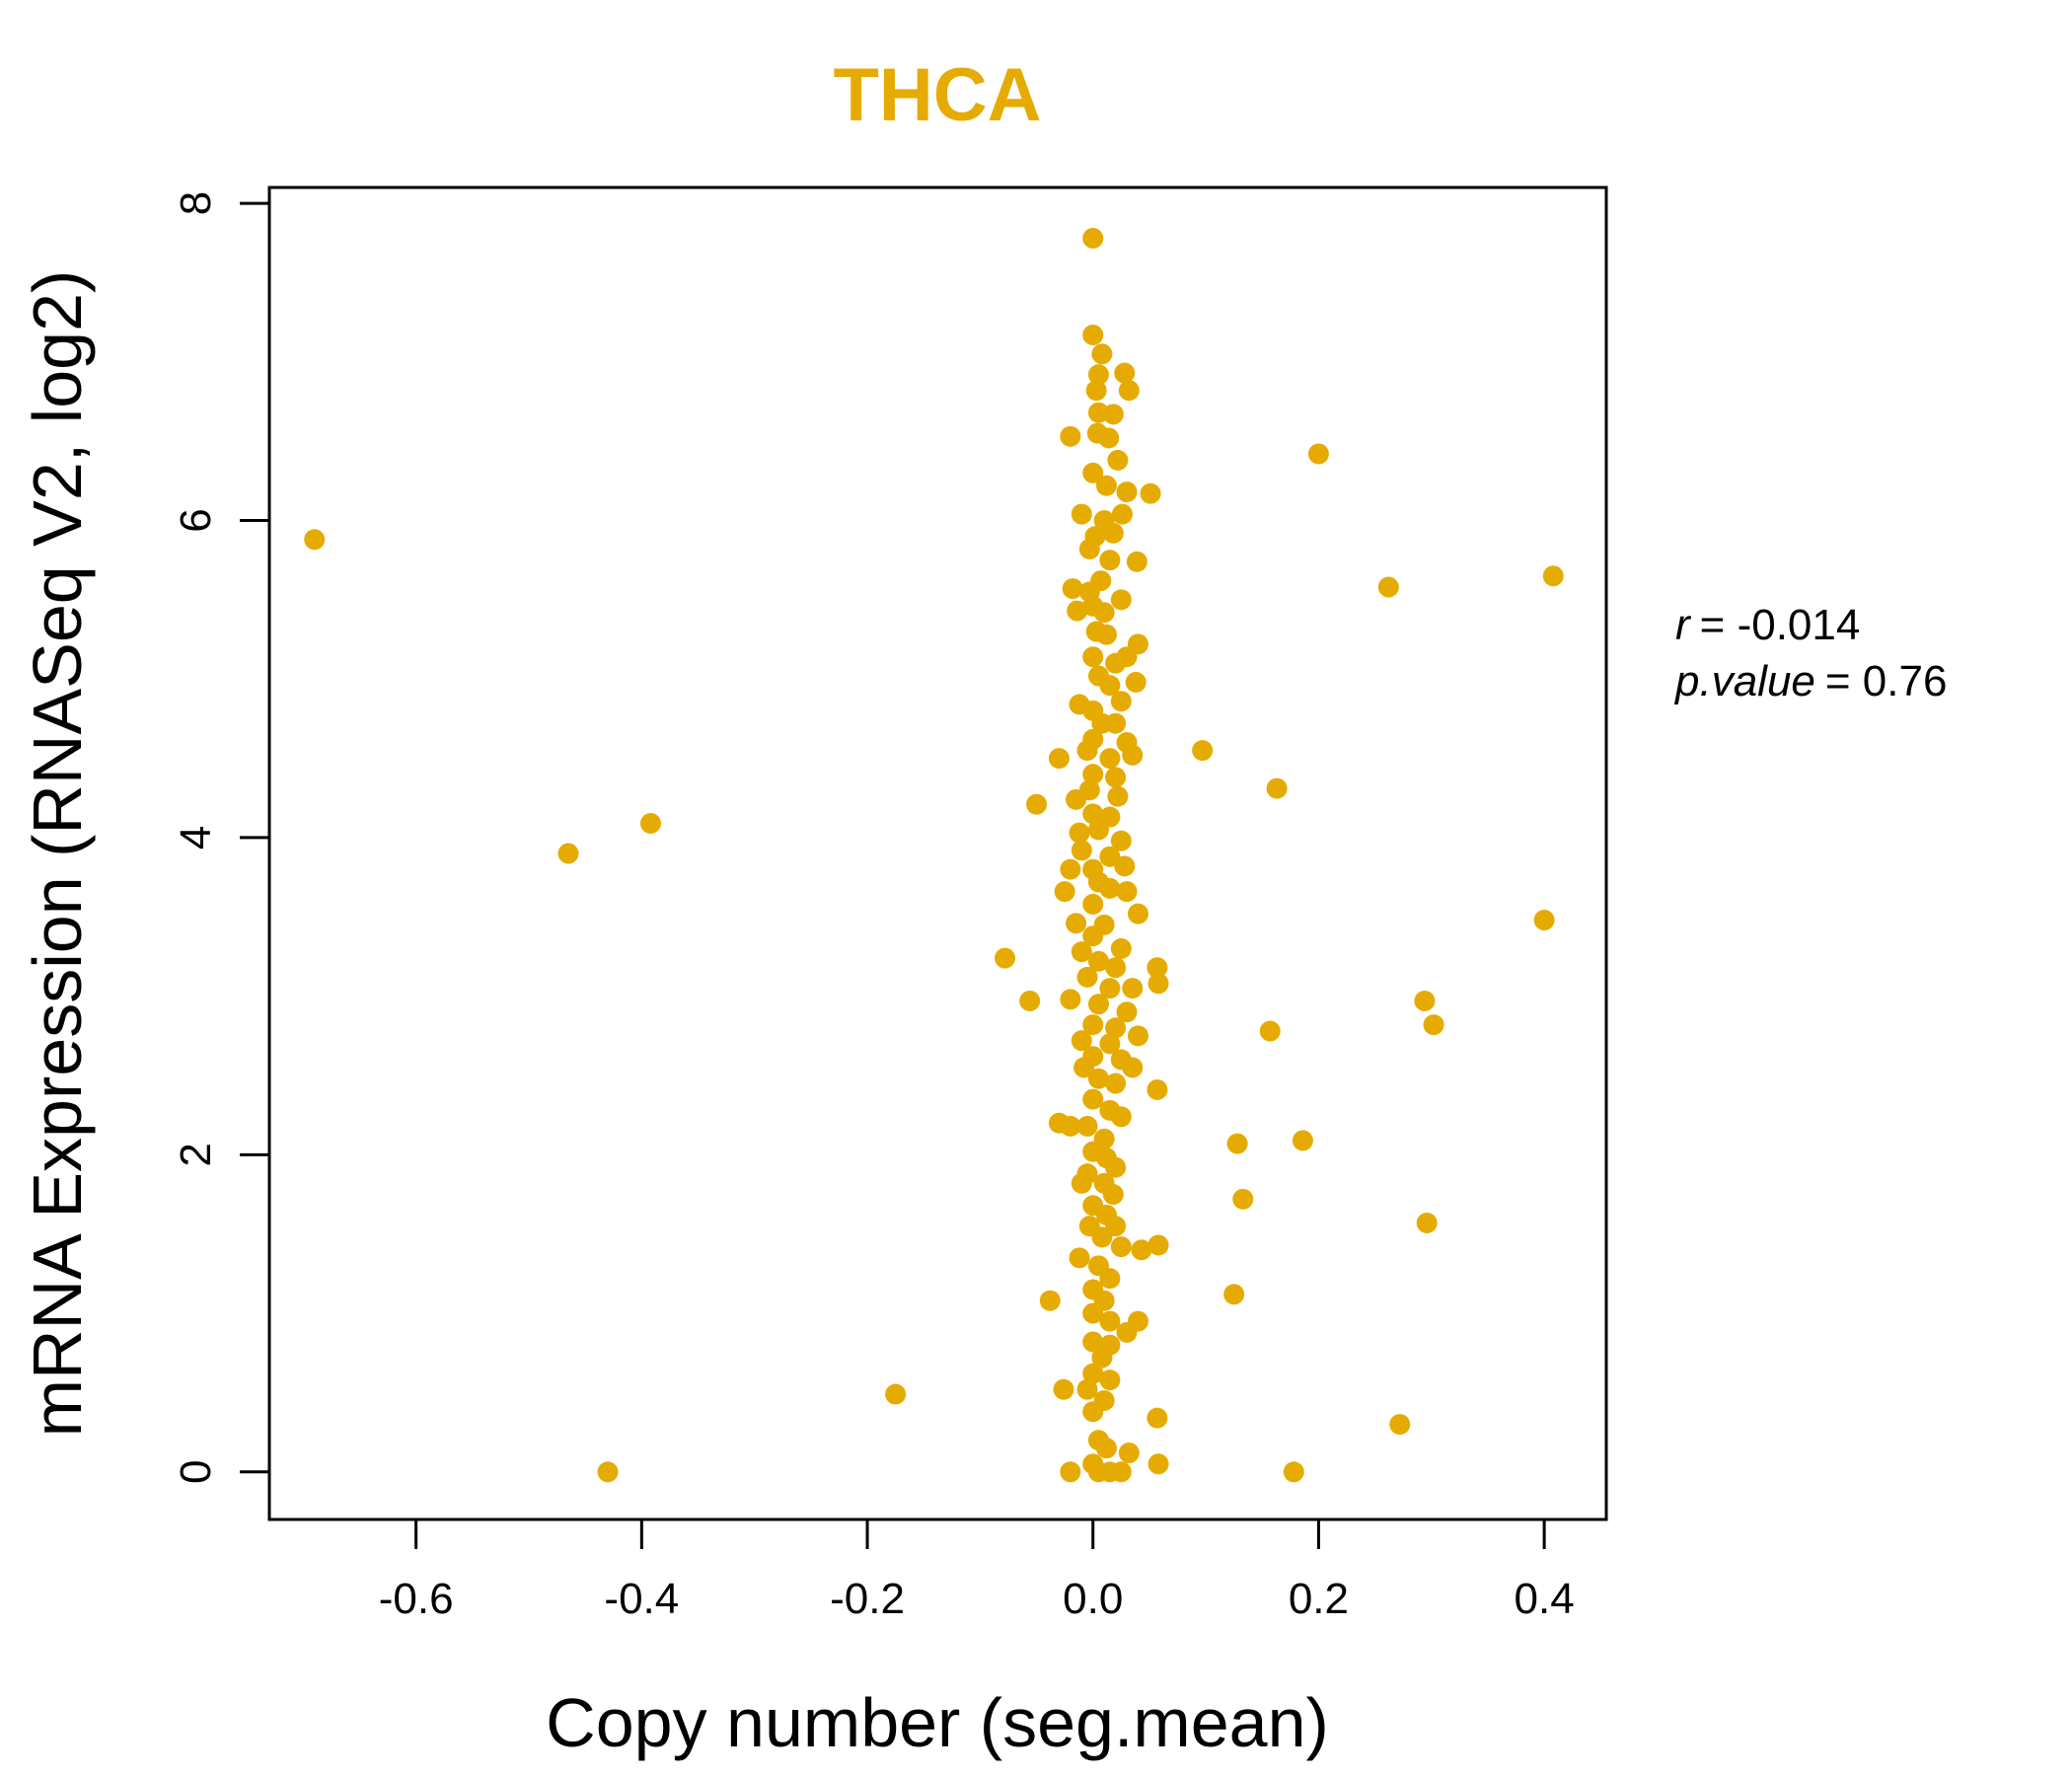 The height and width of the screenshot is (1776, 2072). Describe the element at coordinates (1744, 681) in the screenshot. I see `p-label: p.value` at that location.